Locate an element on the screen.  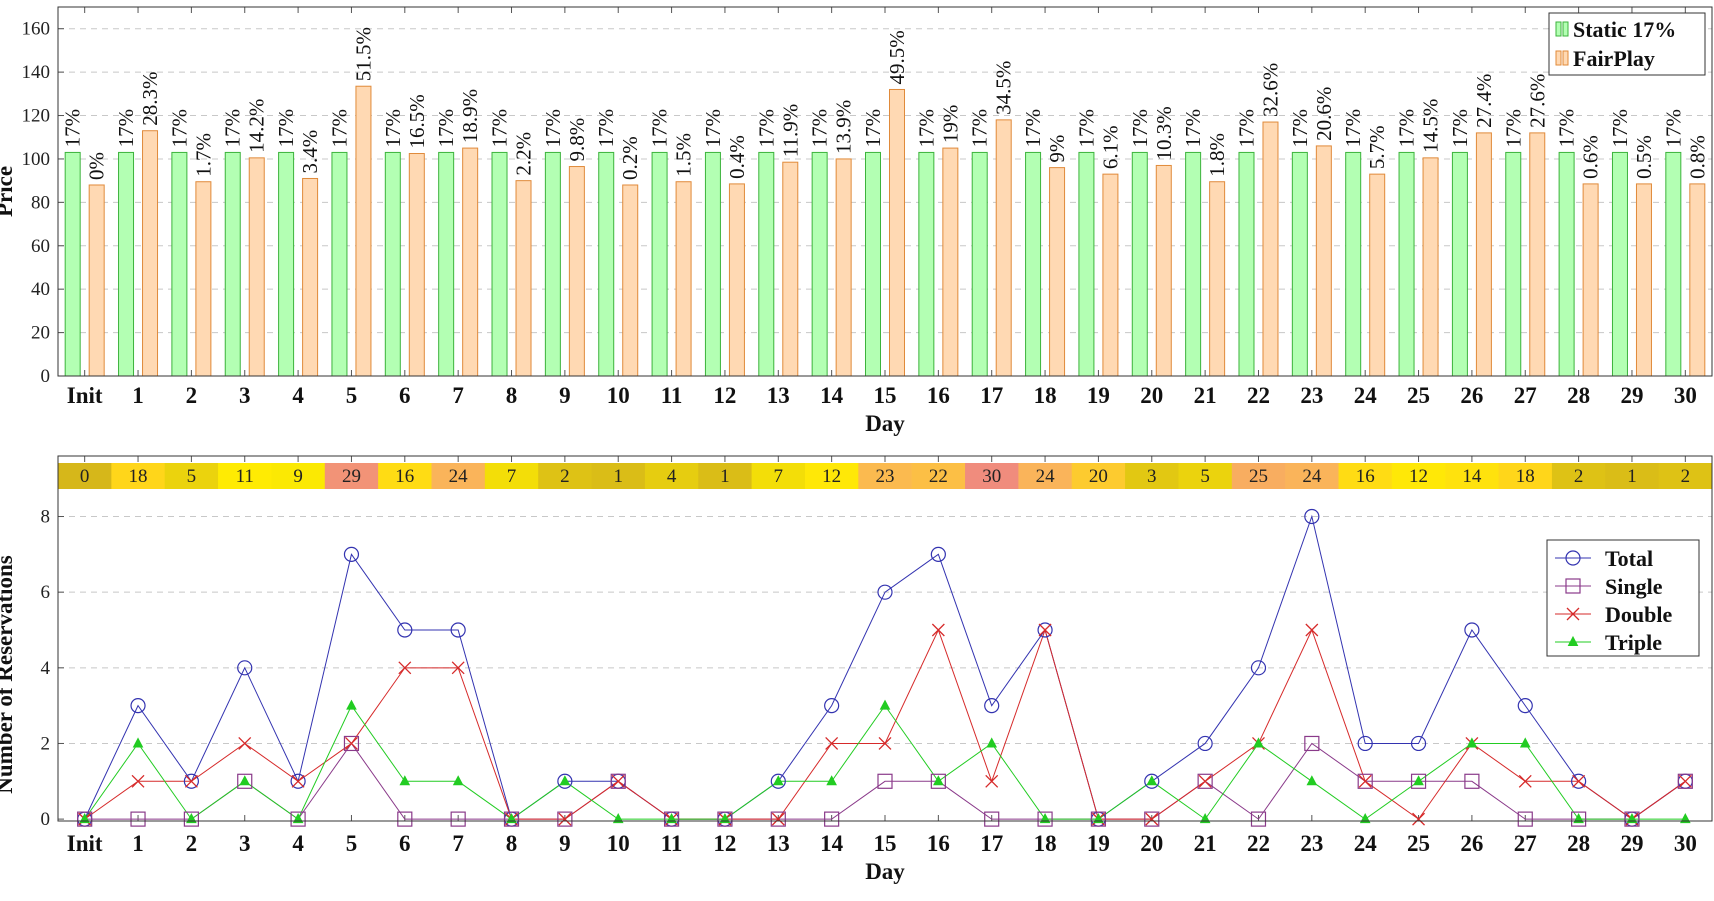
heatmap-cell-label: 20 is located at coordinates (1098, 476).